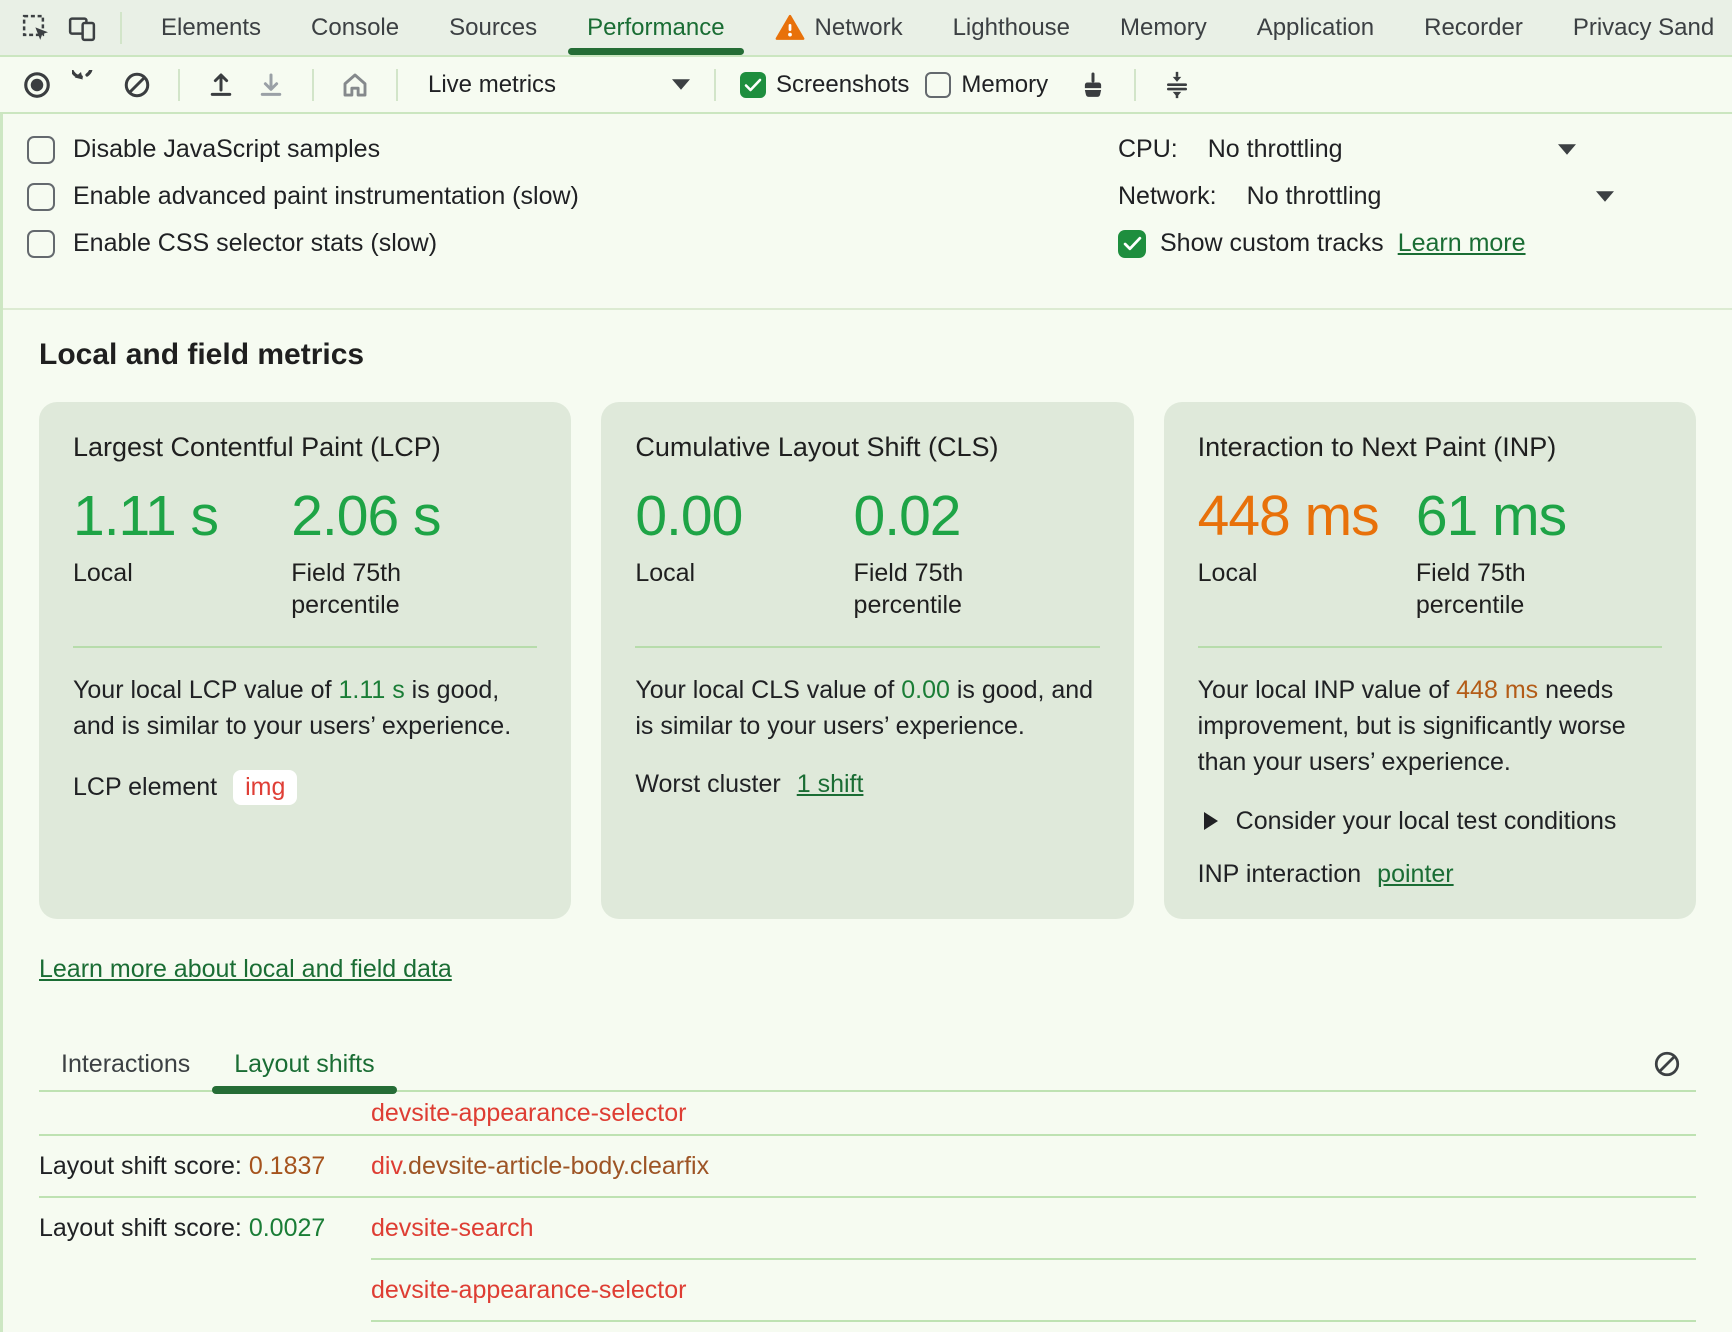  What do you see at coordinates (753, 84) in the screenshot?
I see `checkbox-checked-icon` at bounding box center [753, 84].